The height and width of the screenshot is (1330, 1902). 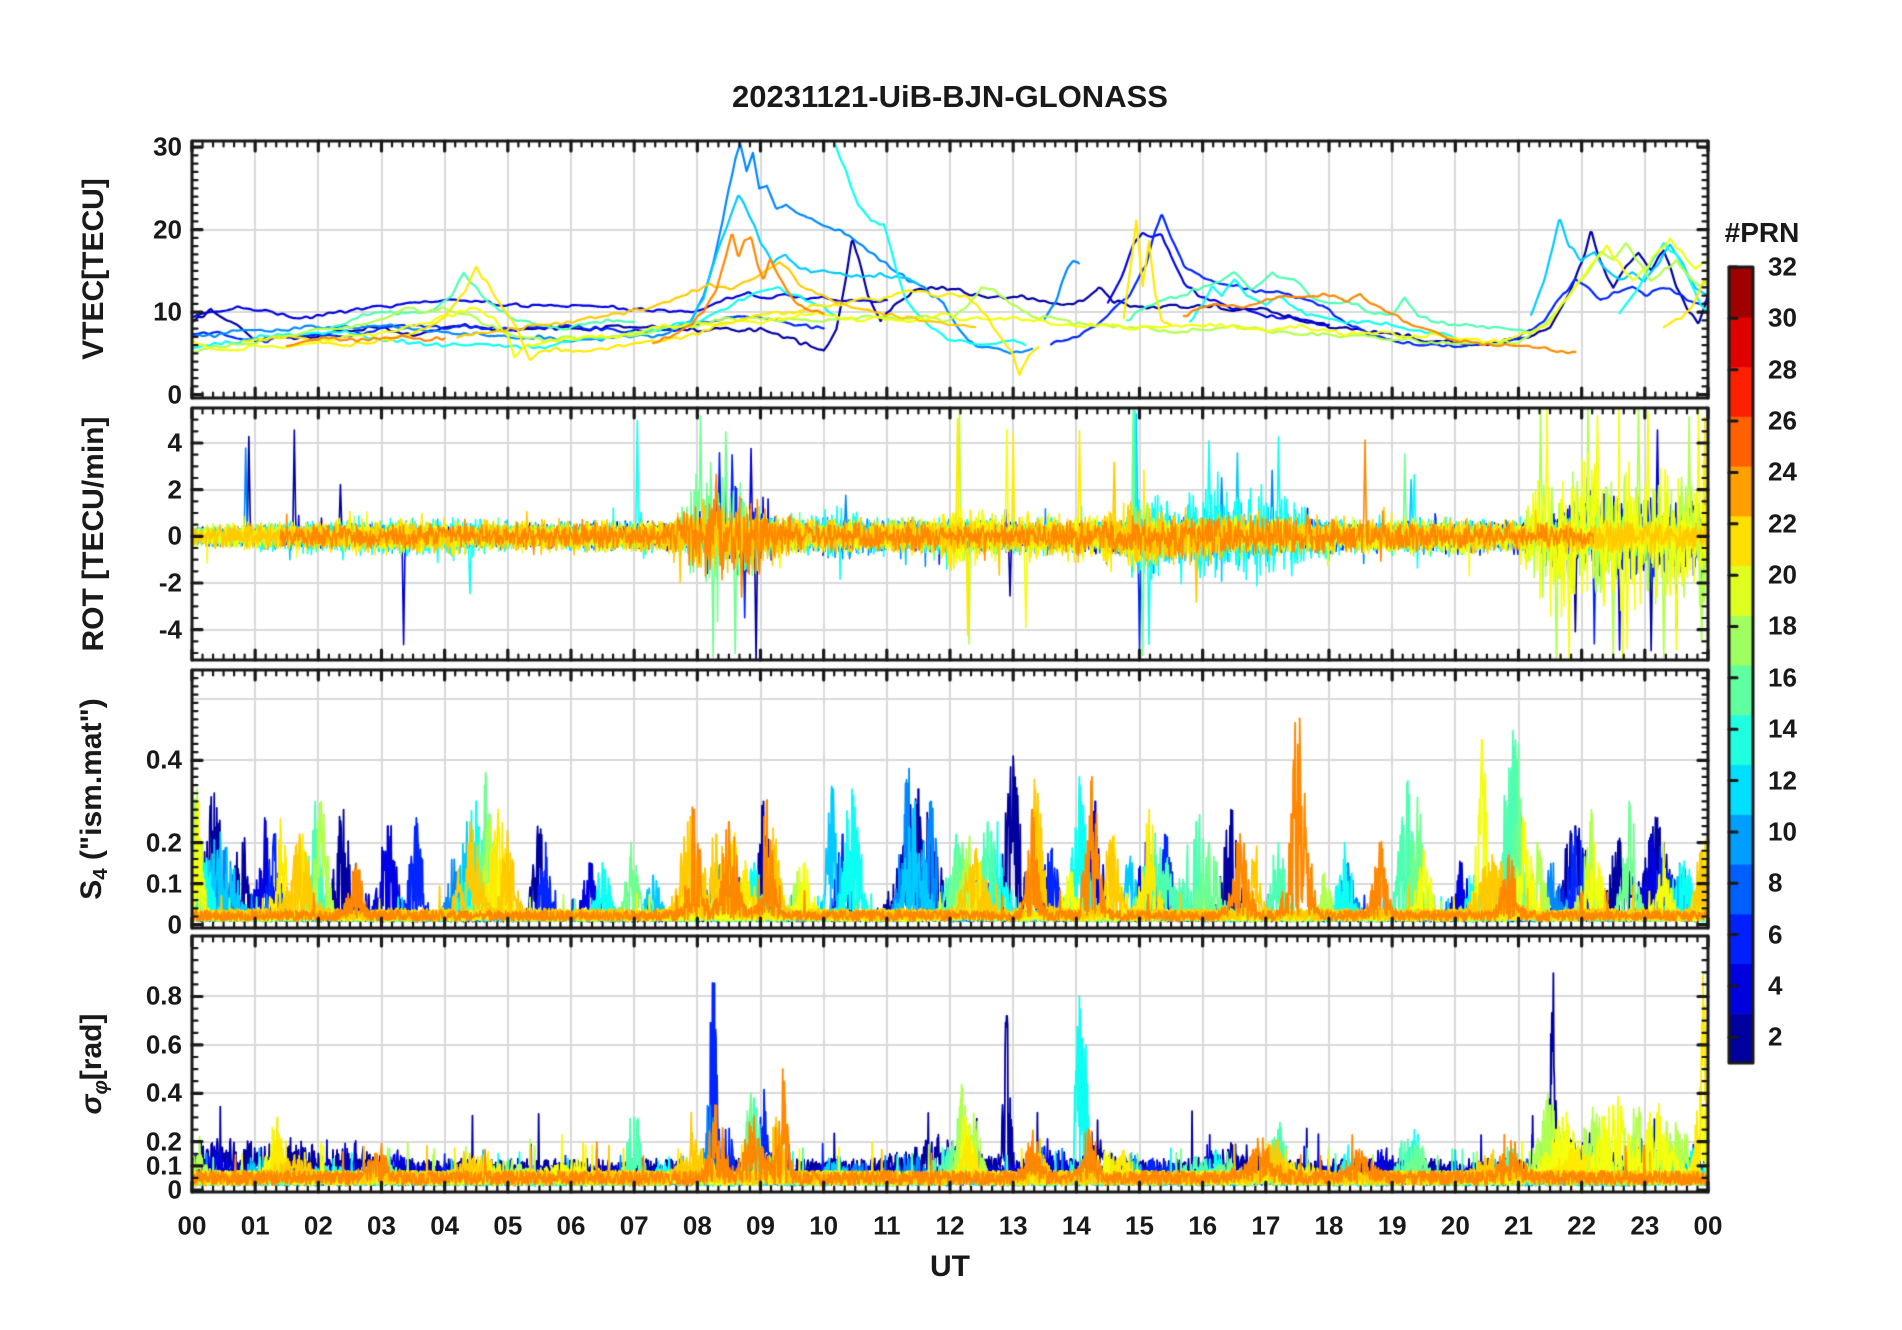 I want to click on colorbar-tick-label: 2, so click(x=1775, y=1036).